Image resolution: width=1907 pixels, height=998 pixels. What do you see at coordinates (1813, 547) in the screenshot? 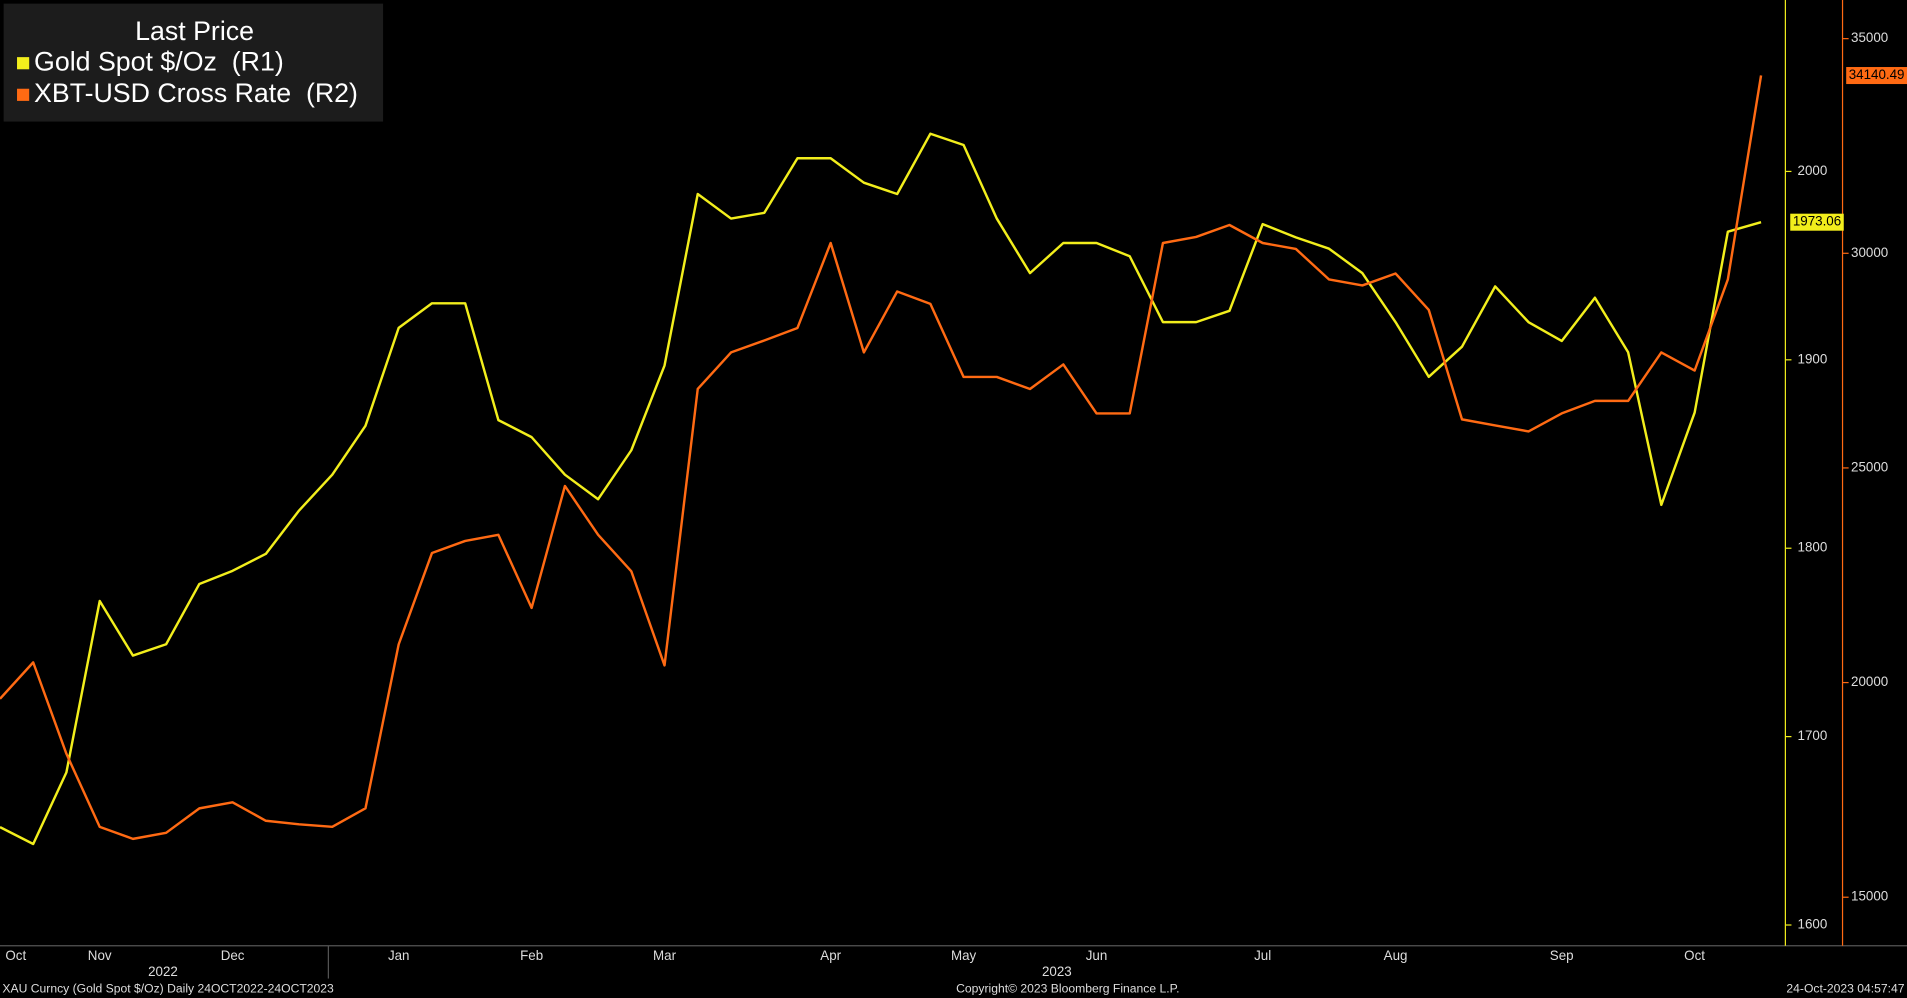
I see `y-tick-label: 1800` at bounding box center [1813, 547].